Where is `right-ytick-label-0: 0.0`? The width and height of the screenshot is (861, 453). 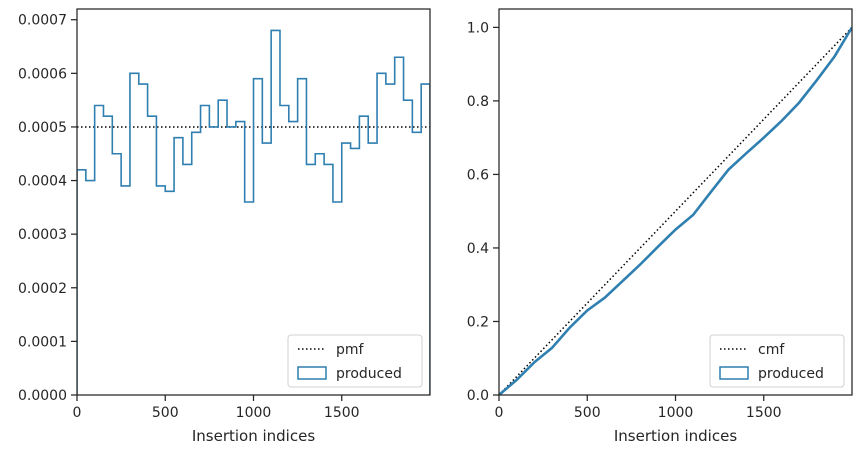 right-ytick-label-0: 0.0 is located at coordinates (478, 396).